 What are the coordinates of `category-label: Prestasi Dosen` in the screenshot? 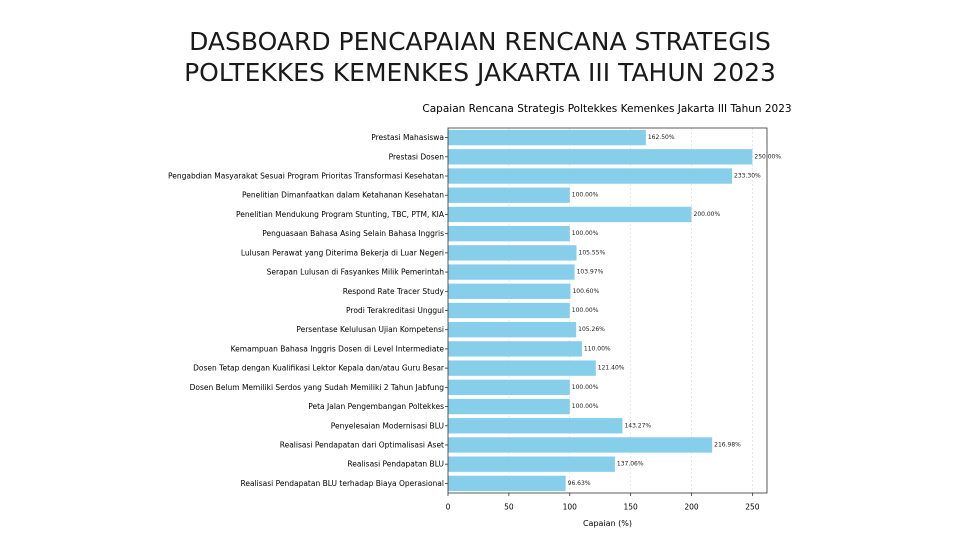 It's located at (417, 156).